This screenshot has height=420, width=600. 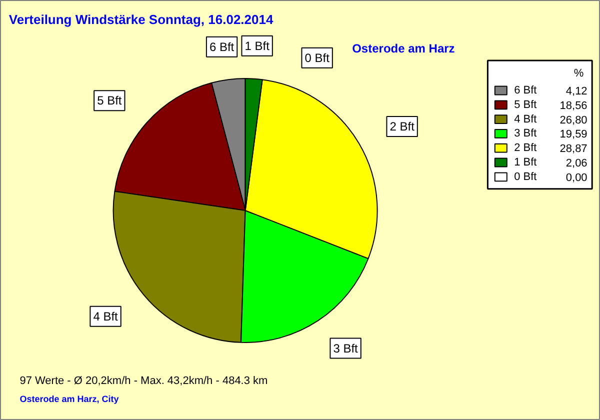 I want to click on slice-label: 5 Bft, so click(x=109, y=101).